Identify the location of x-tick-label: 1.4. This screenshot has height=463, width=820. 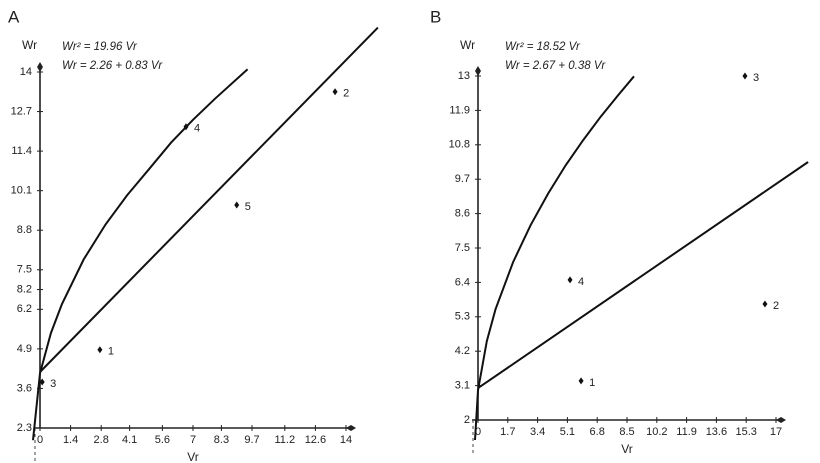
(70, 440).